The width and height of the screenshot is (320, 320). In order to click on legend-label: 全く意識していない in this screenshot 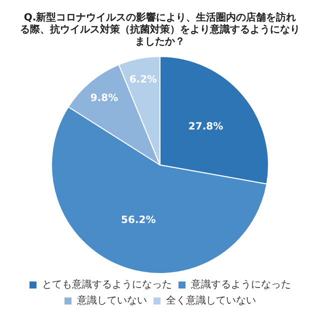, I will do `click(211, 300)`.